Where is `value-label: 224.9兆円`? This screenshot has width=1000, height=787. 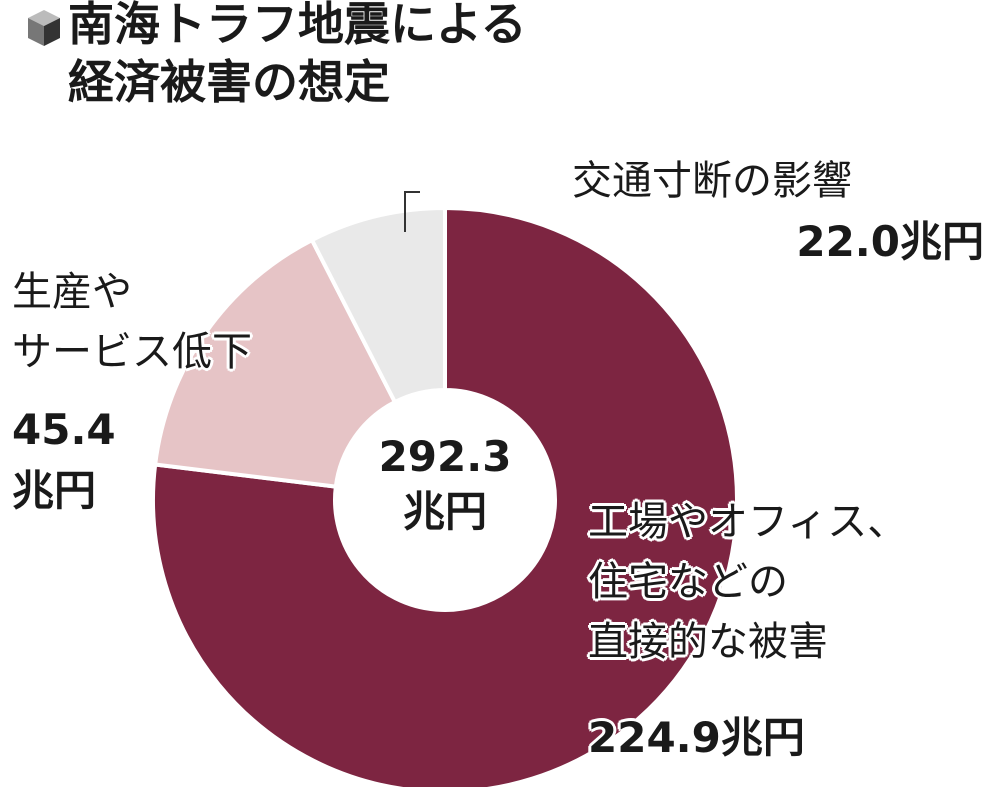
value-label: 224.9兆円 is located at coordinates (696, 737).